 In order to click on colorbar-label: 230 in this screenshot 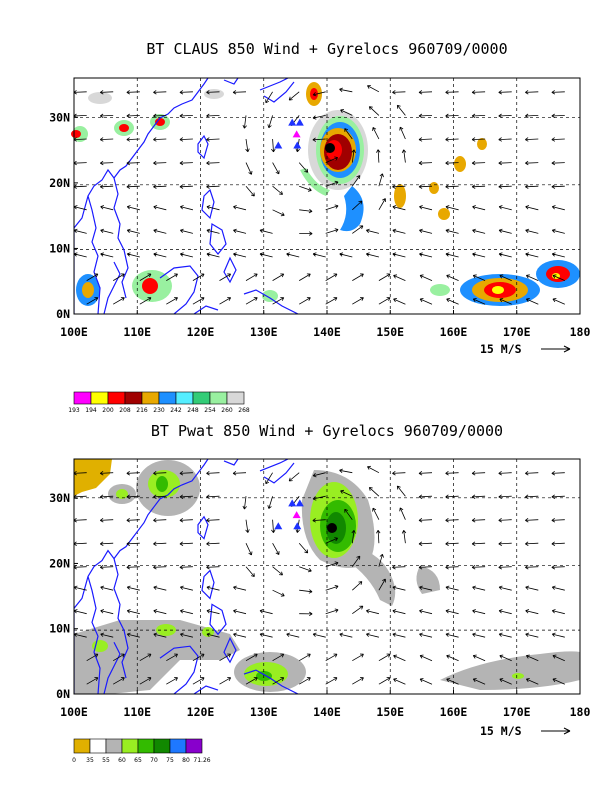, I will do `click(159, 410)`.